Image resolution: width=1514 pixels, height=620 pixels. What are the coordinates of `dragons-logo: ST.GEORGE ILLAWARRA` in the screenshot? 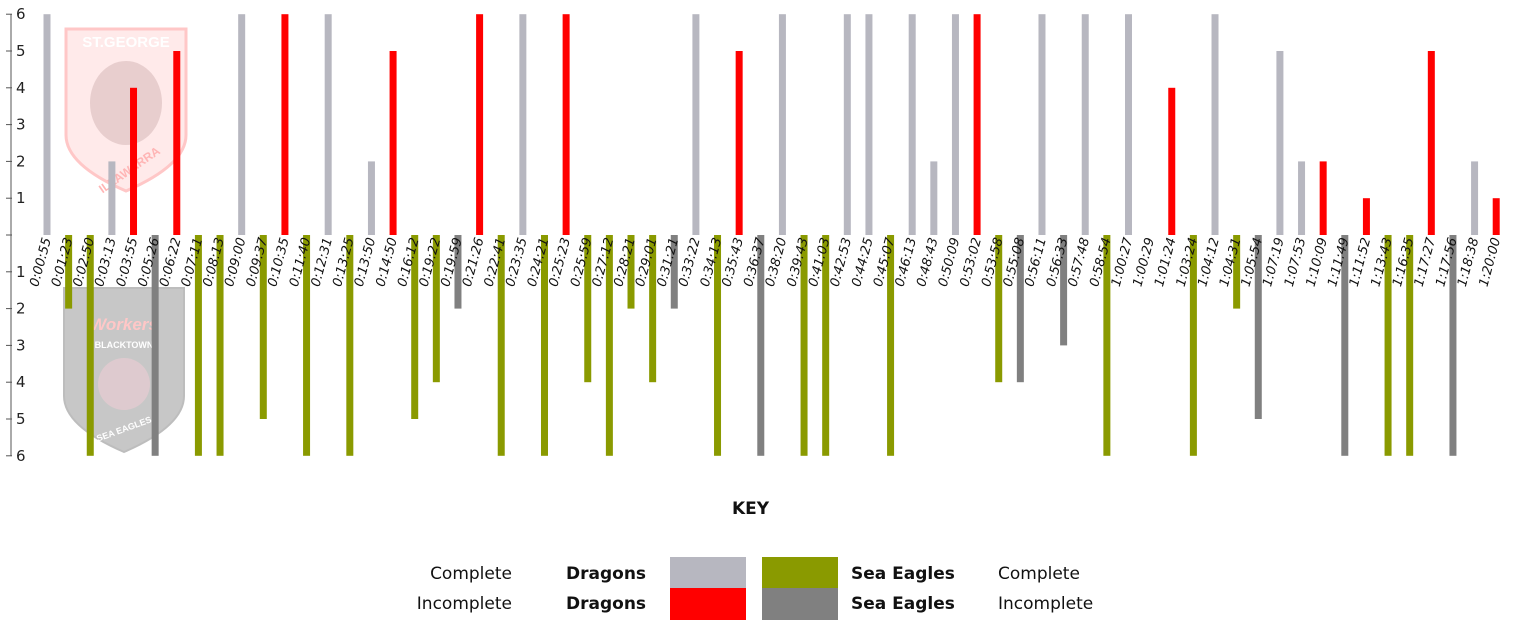 It's located at (126, 111).